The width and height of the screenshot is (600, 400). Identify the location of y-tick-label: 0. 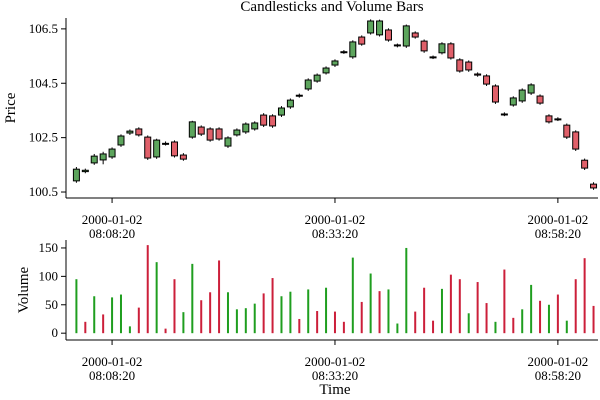
(55, 332).